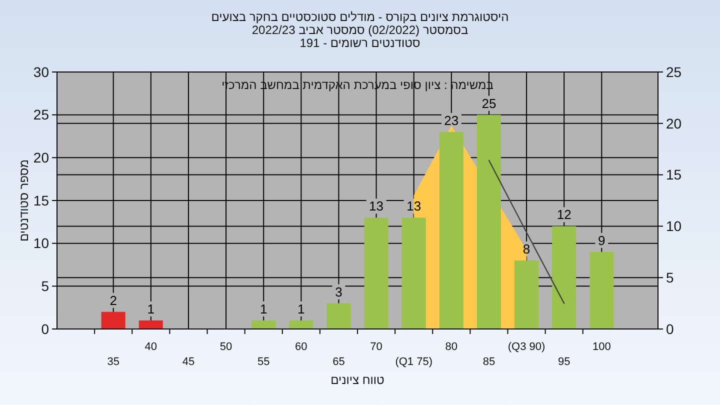 The width and height of the screenshot is (720, 405). What do you see at coordinates (451, 346) in the screenshot?
I see `x-tick-label: 80` at bounding box center [451, 346].